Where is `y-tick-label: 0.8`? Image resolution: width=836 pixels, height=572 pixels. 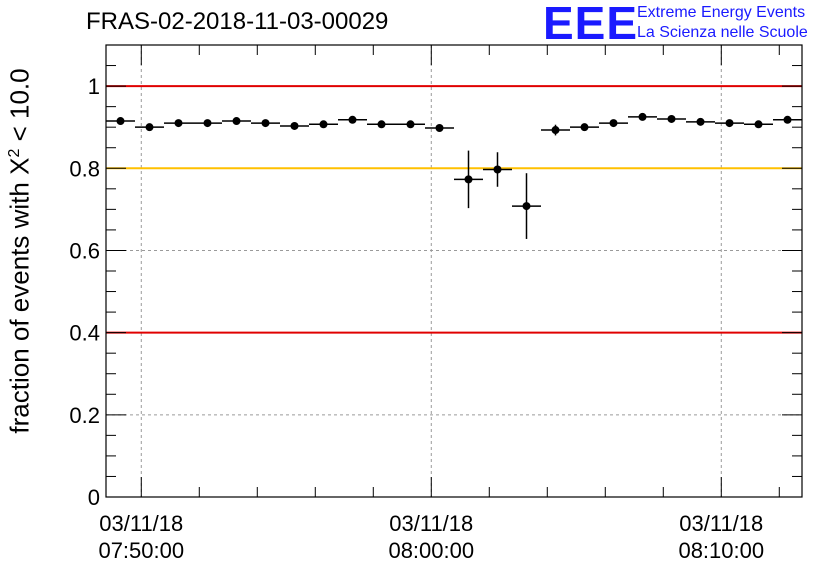 y-tick-label: 0.8 is located at coordinates (84, 168).